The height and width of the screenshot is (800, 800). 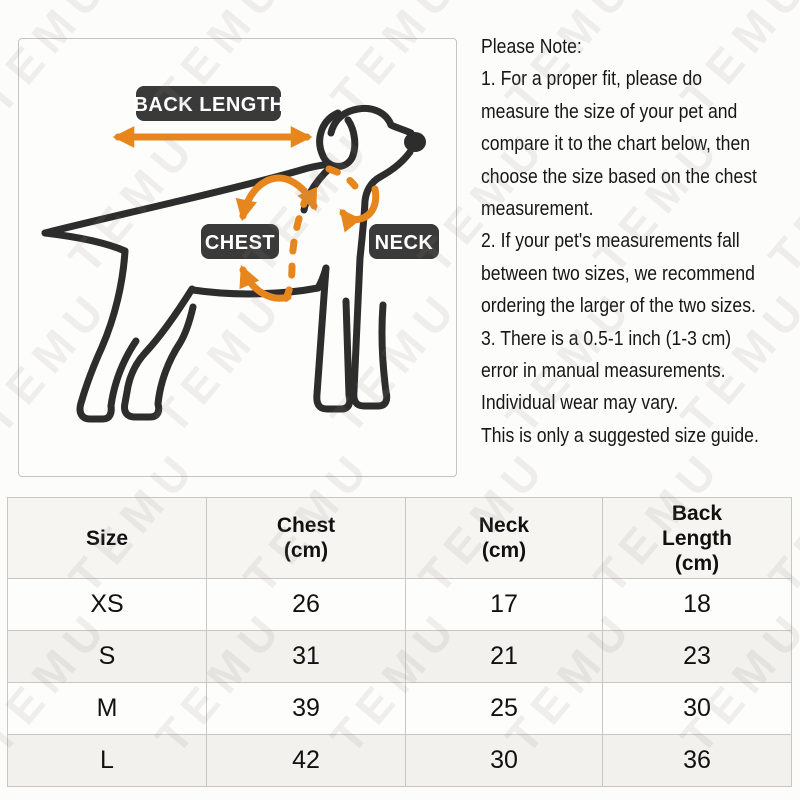 What do you see at coordinates (697, 708) in the screenshot?
I see `cell-back-length: 30` at bounding box center [697, 708].